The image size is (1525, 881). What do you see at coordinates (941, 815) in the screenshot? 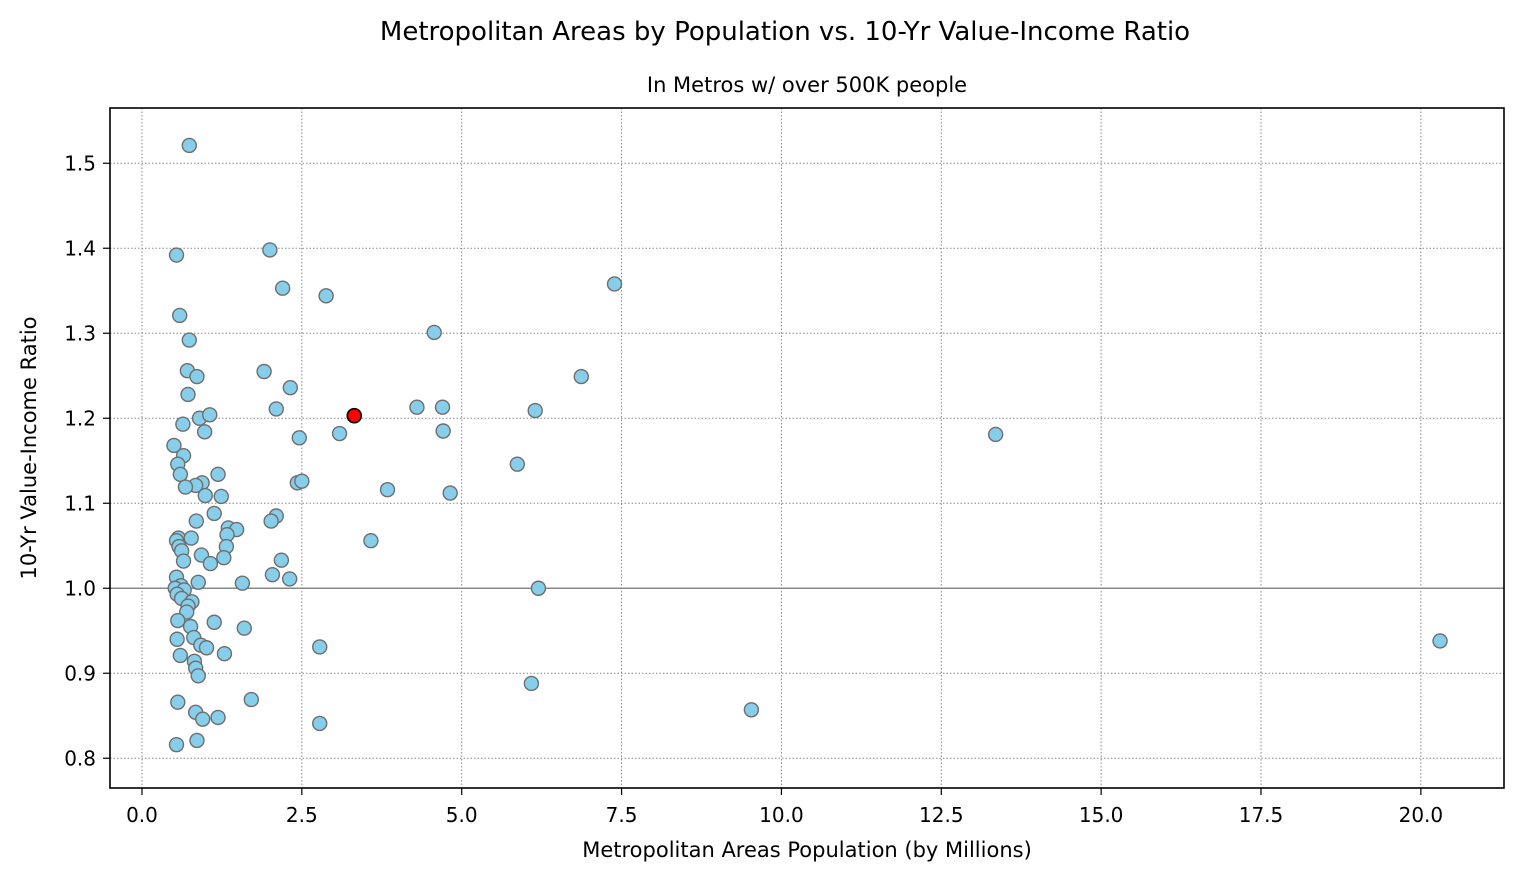
I see `x-tick-label: 12.5` at bounding box center [941, 815].